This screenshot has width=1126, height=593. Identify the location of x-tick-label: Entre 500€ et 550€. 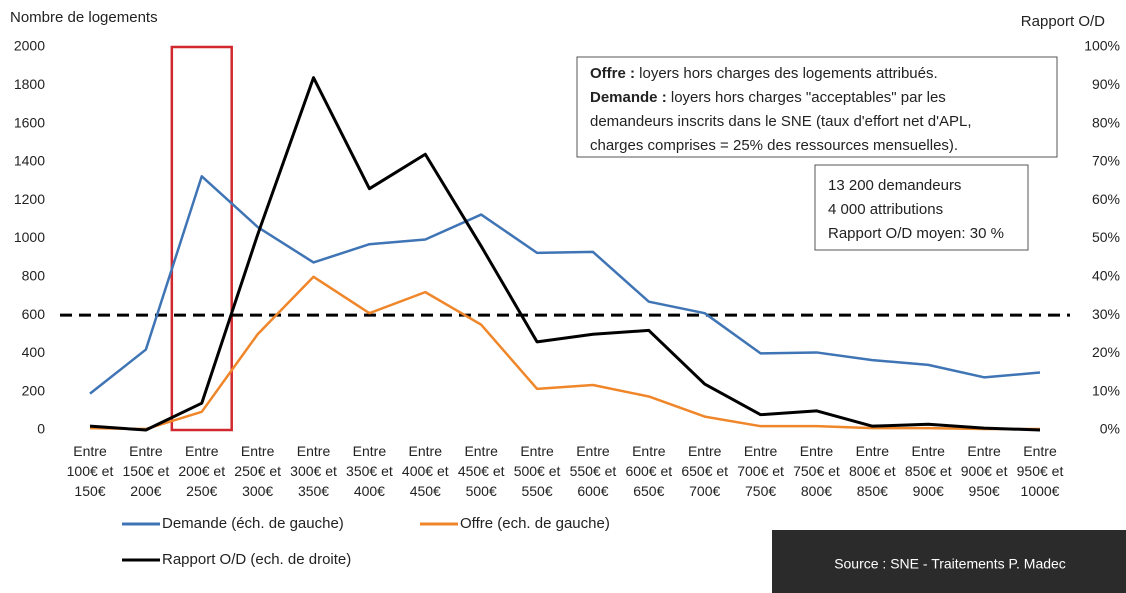
(537, 471).